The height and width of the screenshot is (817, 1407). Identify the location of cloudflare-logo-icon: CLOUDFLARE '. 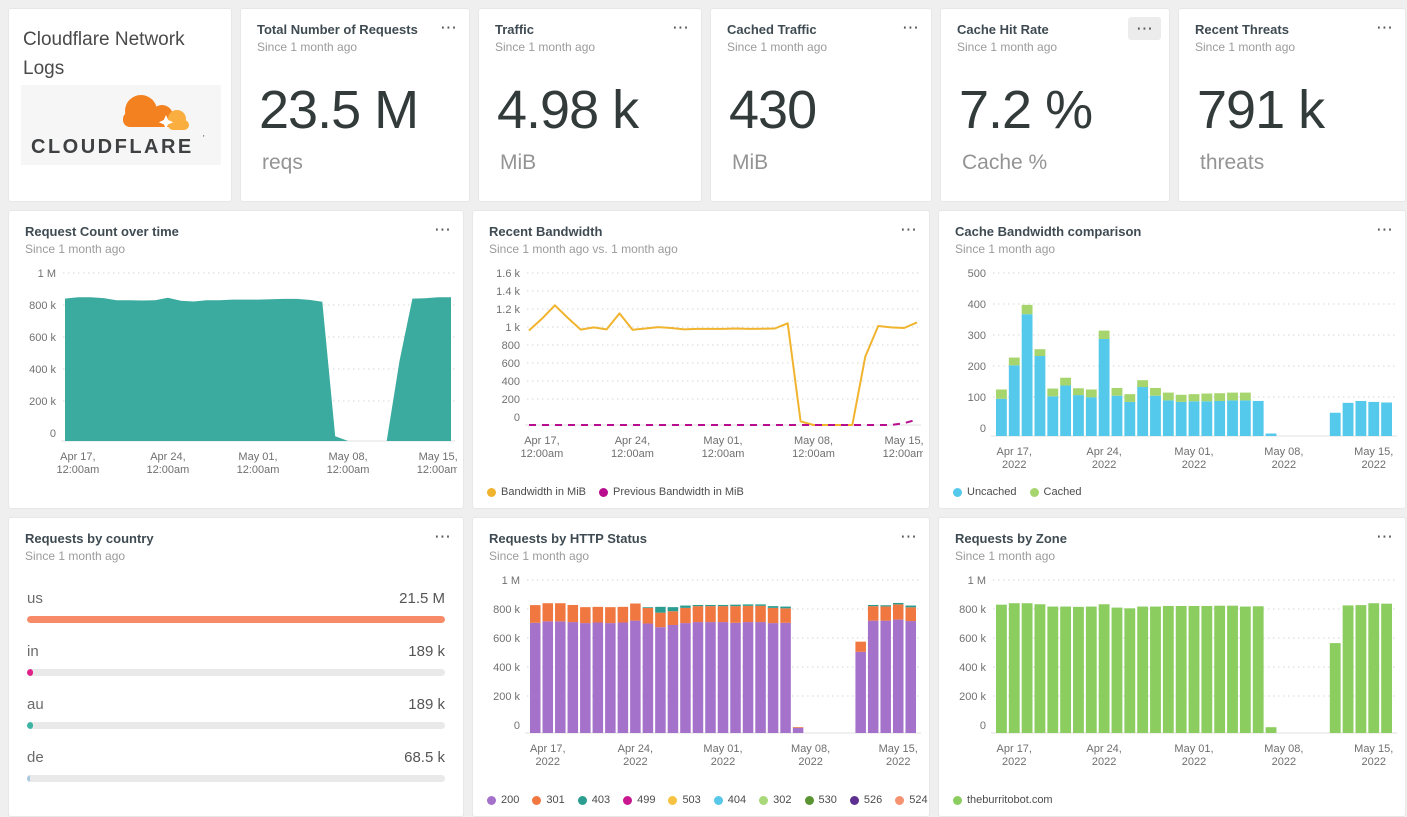
(118, 126).